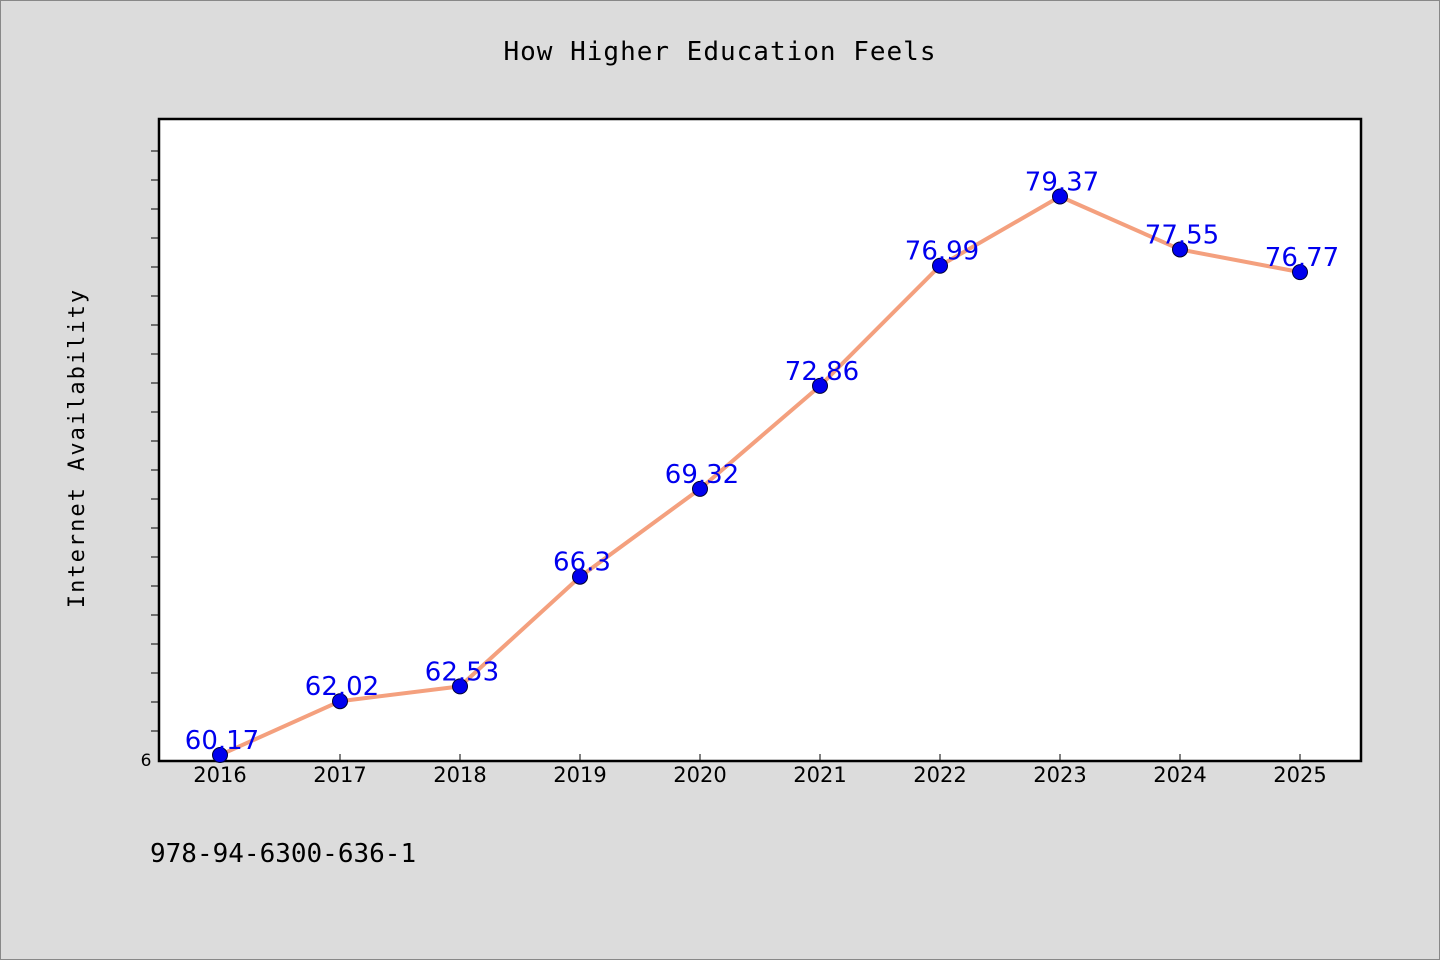 This screenshot has width=1440, height=960. I want to click on data-label: 76.77, so click(1302, 258).